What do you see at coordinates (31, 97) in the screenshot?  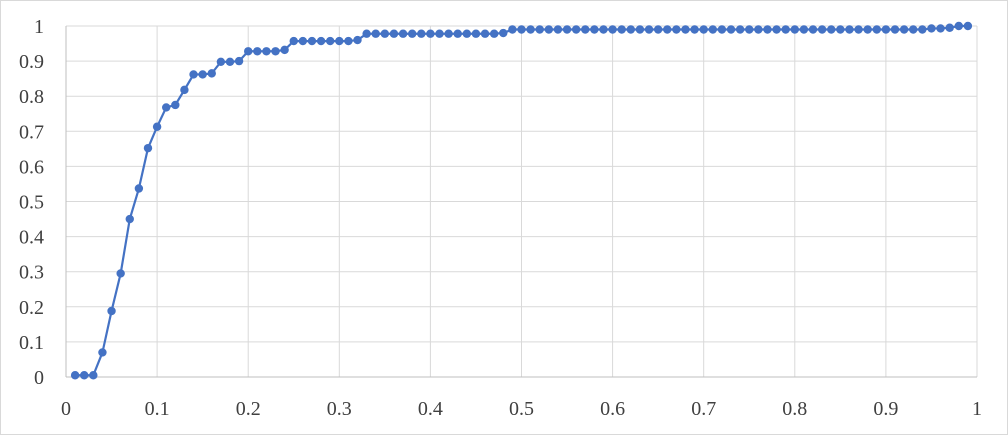 I see `y-tick-label: 0.8` at bounding box center [31, 97].